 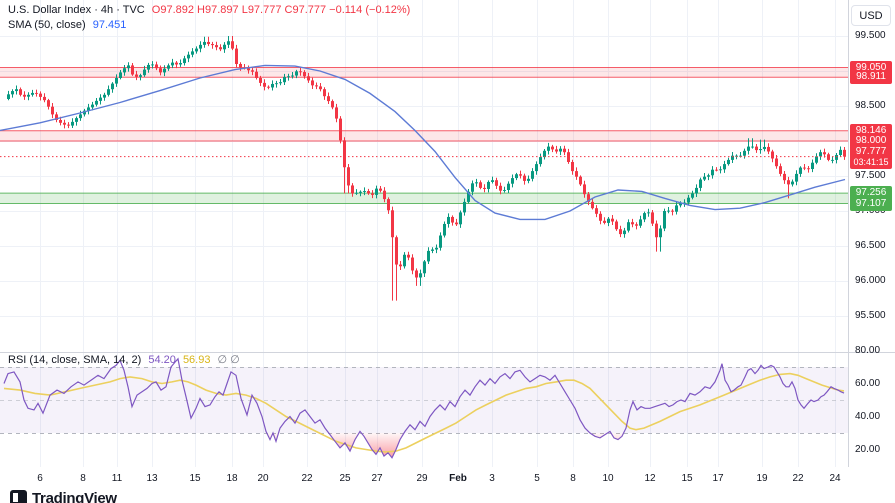 What do you see at coordinates (492, 478) in the screenshot?
I see `time-axis-label: 3` at bounding box center [492, 478].